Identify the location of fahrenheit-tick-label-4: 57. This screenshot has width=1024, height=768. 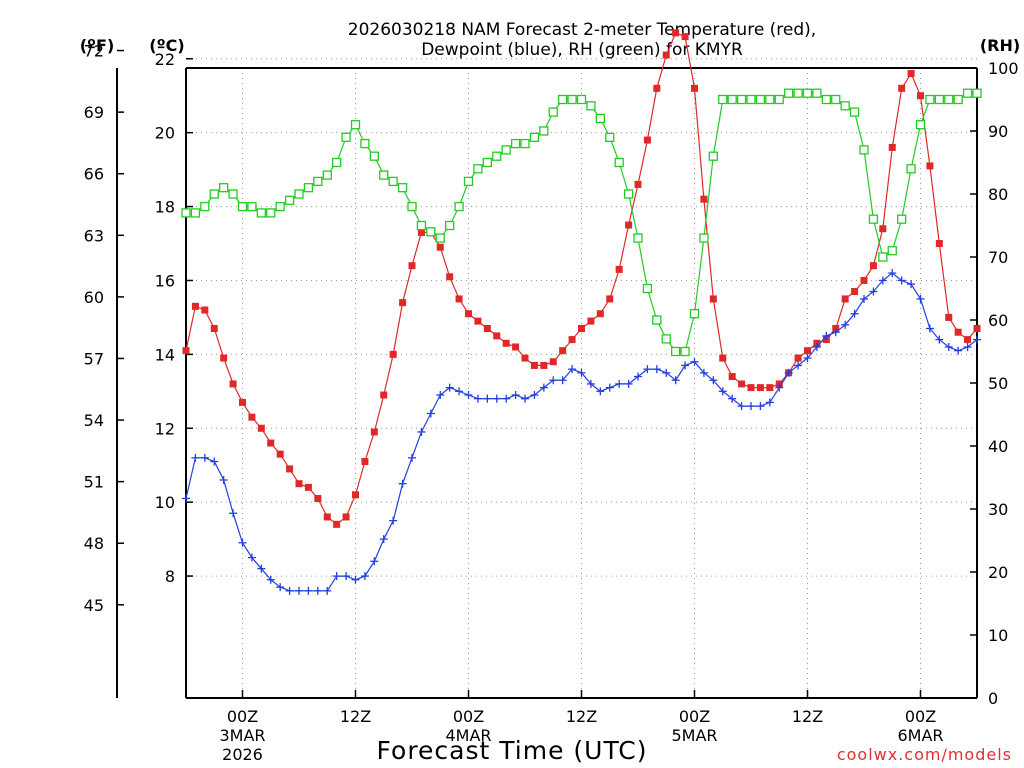
(94, 358).